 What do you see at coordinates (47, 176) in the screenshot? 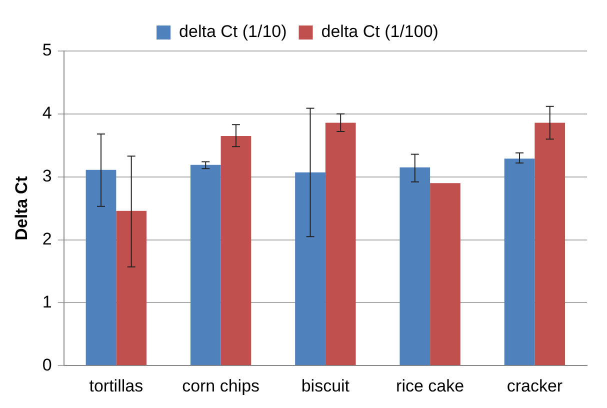
I see `y-tick-label: 3` at bounding box center [47, 176].